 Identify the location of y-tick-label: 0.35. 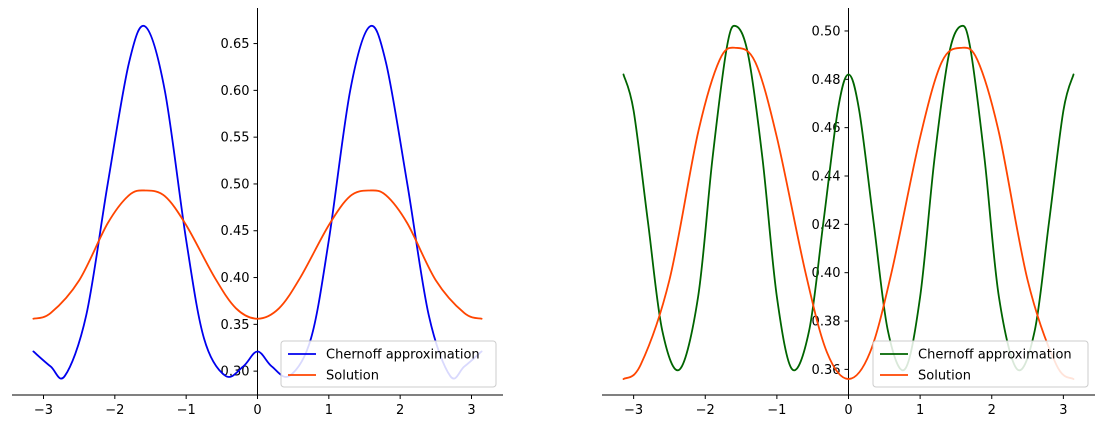
(235, 325).